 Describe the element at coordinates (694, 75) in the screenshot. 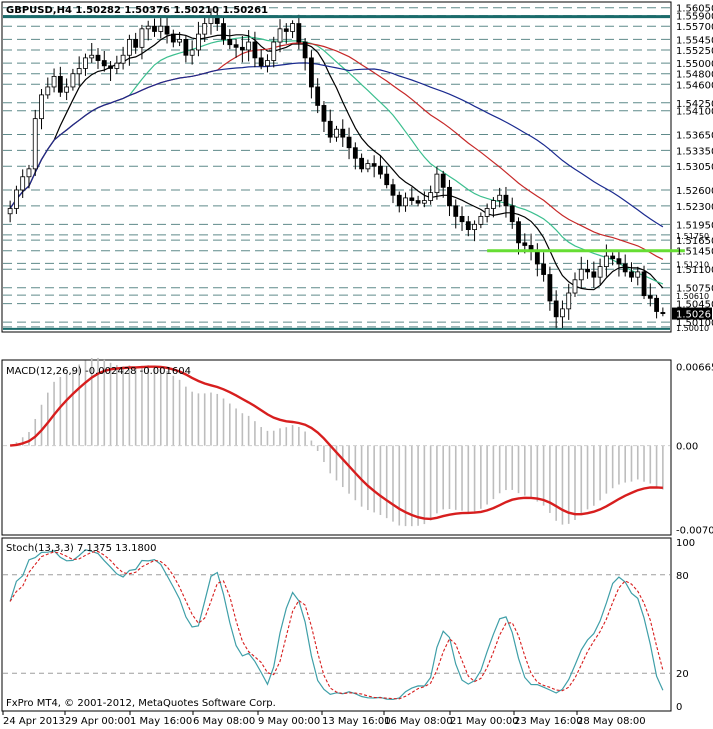

I see `price-level-label: 1.54800` at that location.